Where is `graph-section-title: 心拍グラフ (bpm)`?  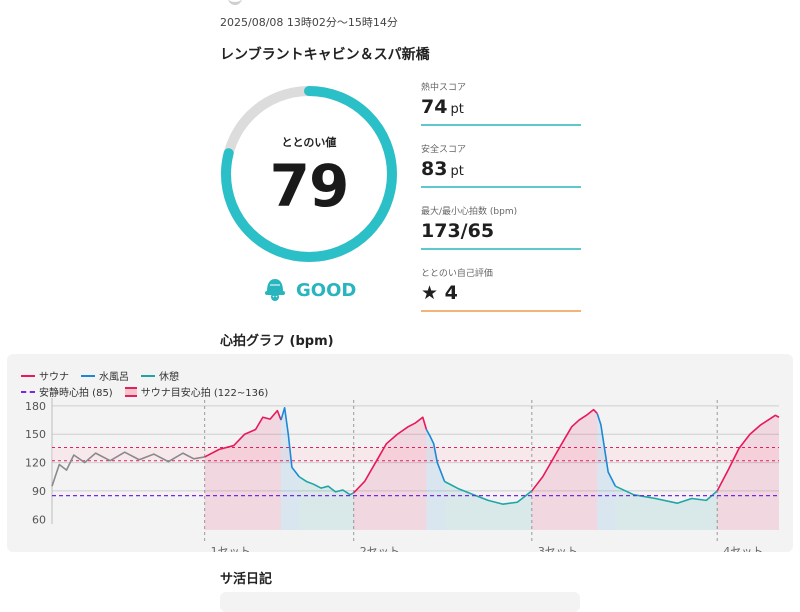
graph-section-title: 心拍グラフ (bpm) is located at coordinates (277, 341).